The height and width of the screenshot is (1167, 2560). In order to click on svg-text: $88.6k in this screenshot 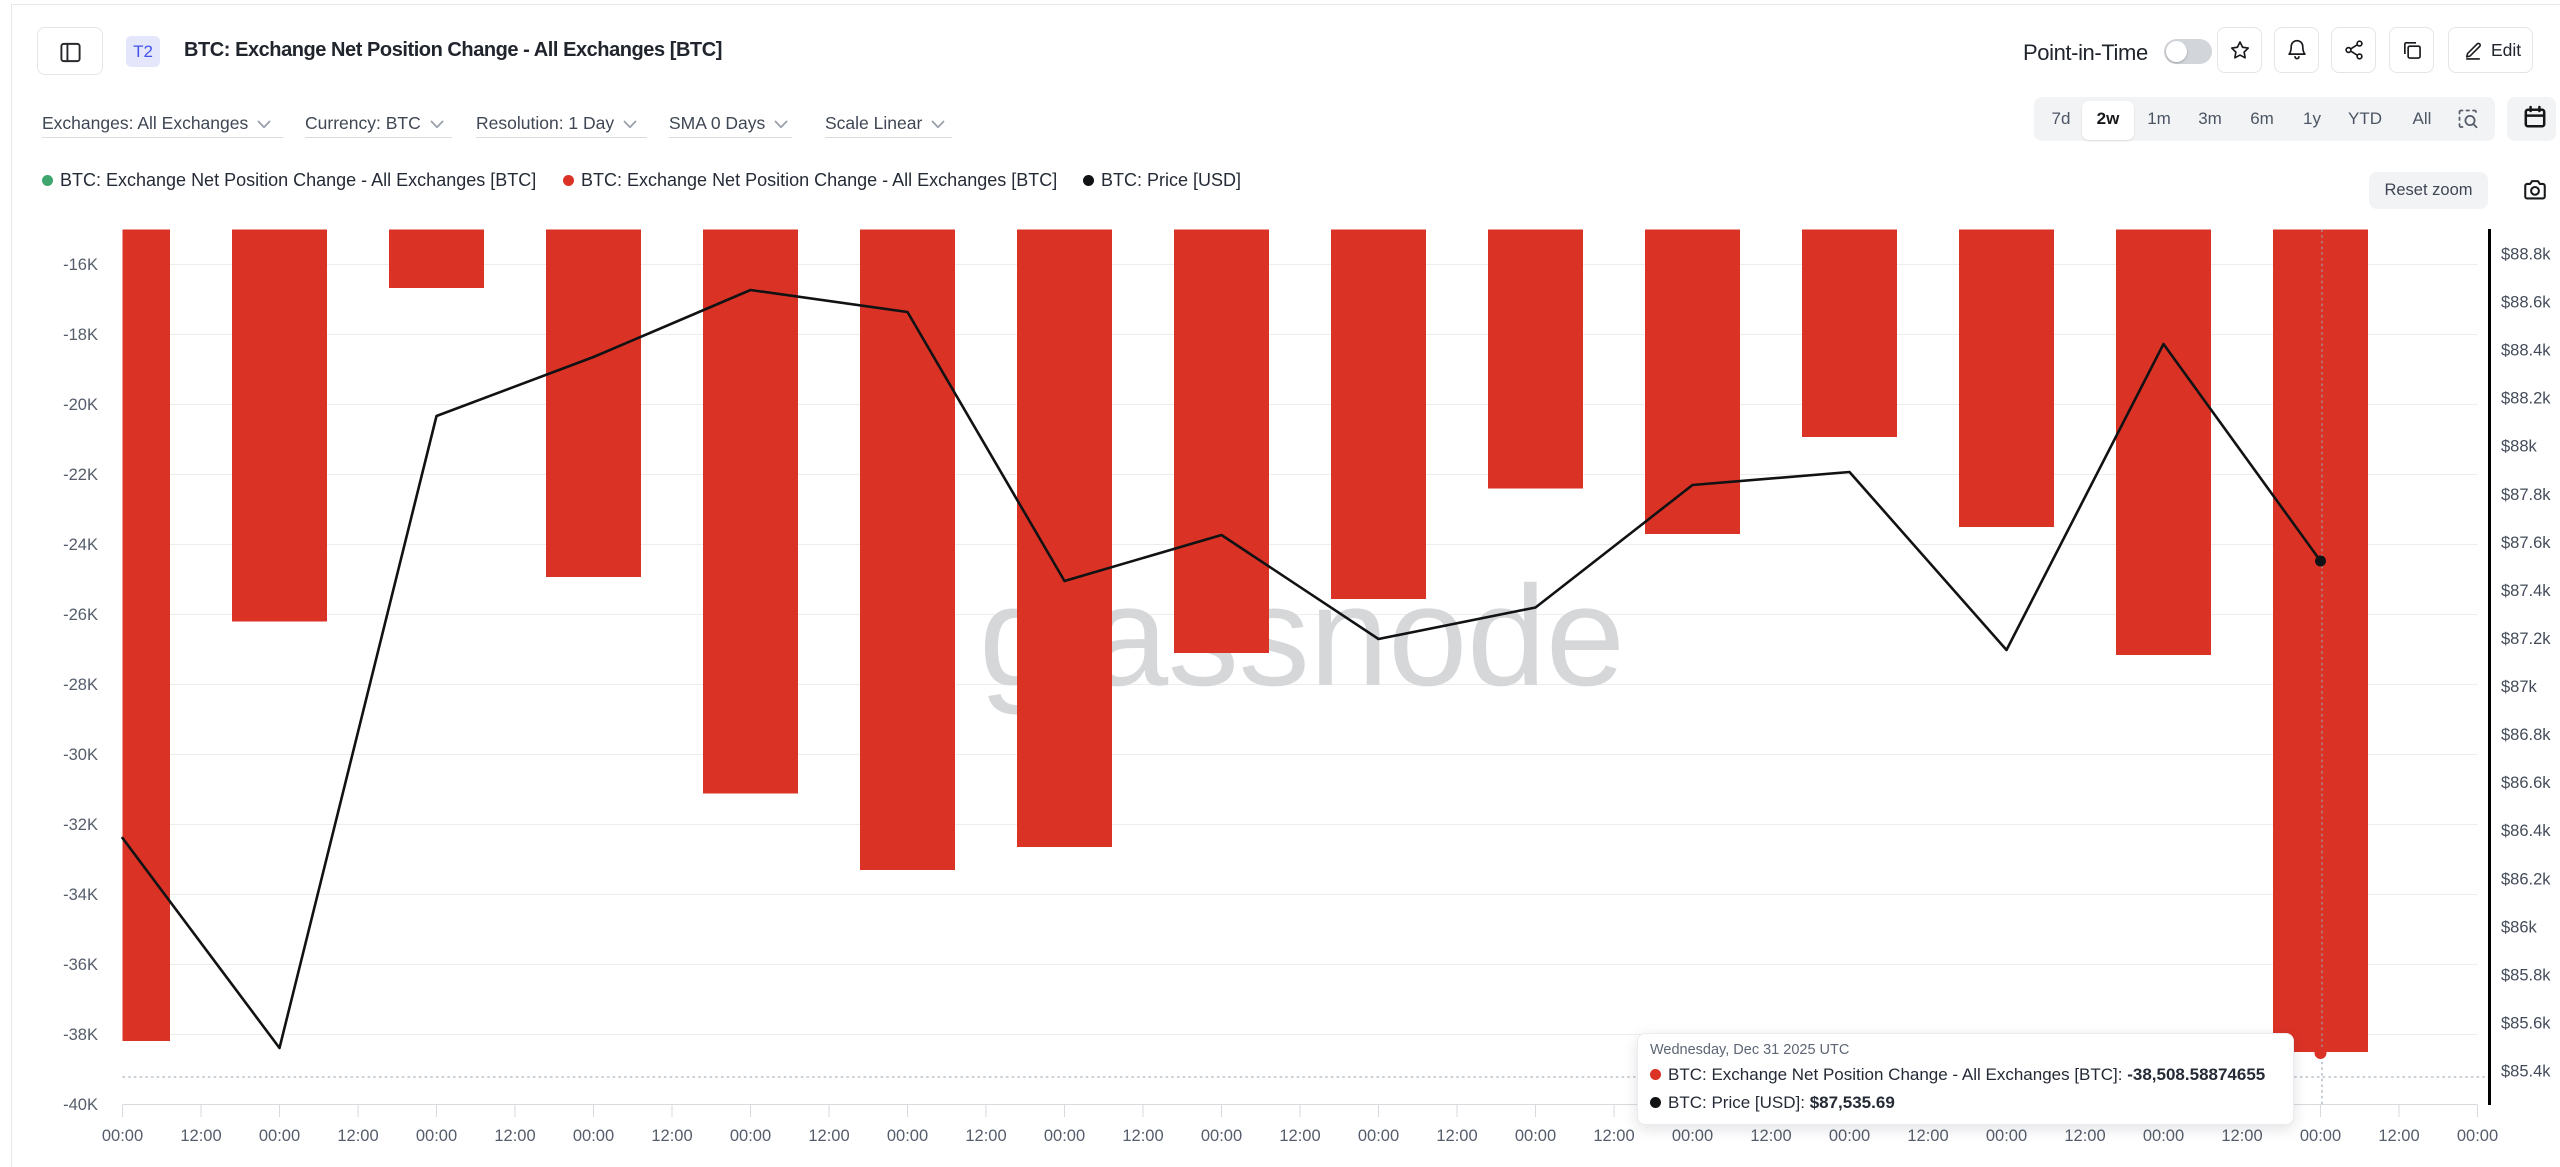, I will do `click(2526, 303)`.